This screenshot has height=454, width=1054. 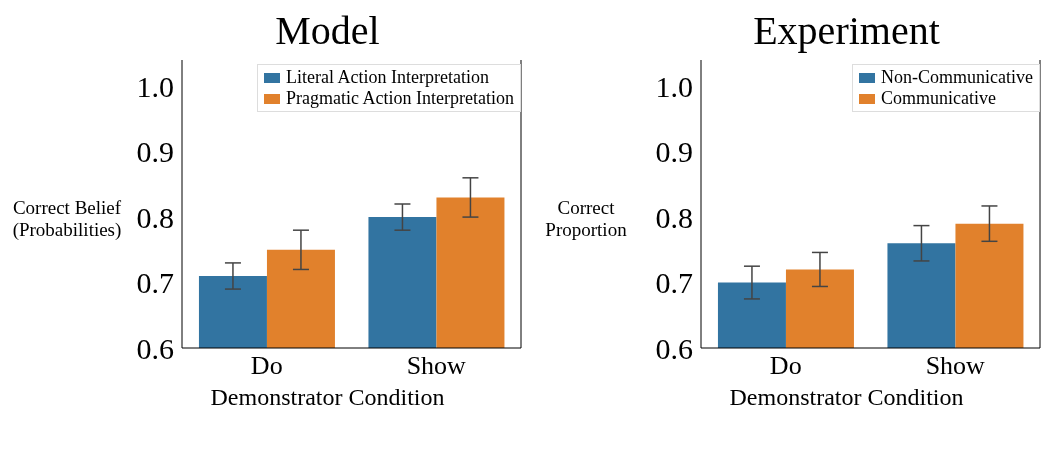 What do you see at coordinates (387, 77) in the screenshot?
I see `legend-label: Literal Action Interpretation` at bounding box center [387, 77].